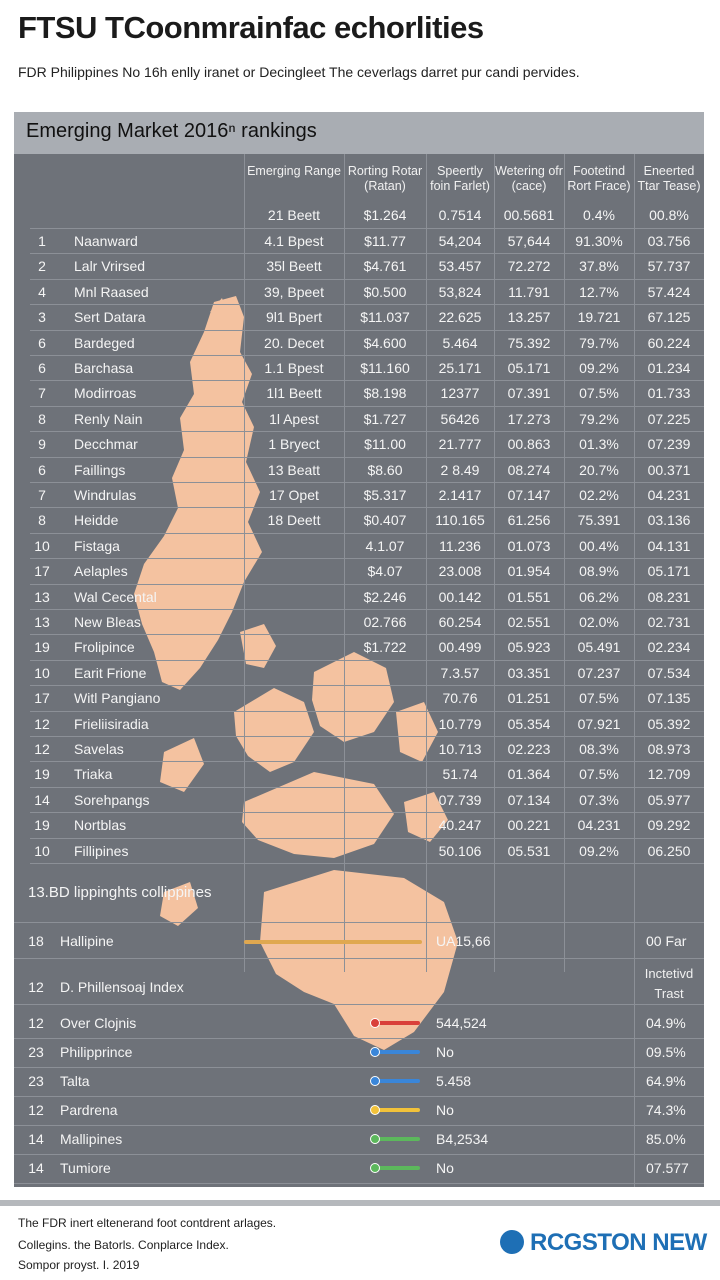 This screenshot has width=720, height=1280. What do you see at coordinates (666, 1139) in the screenshot?
I see `row-pct: 85.0%` at bounding box center [666, 1139].